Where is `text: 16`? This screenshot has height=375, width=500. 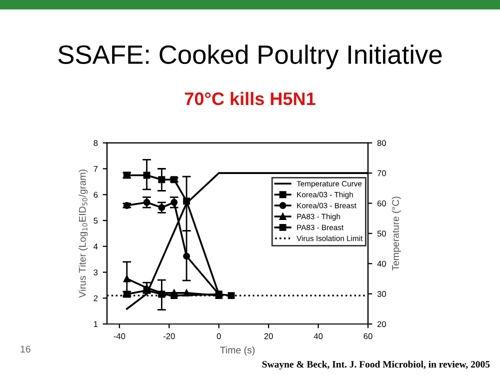
text: 16 is located at coordinates (25, 349).